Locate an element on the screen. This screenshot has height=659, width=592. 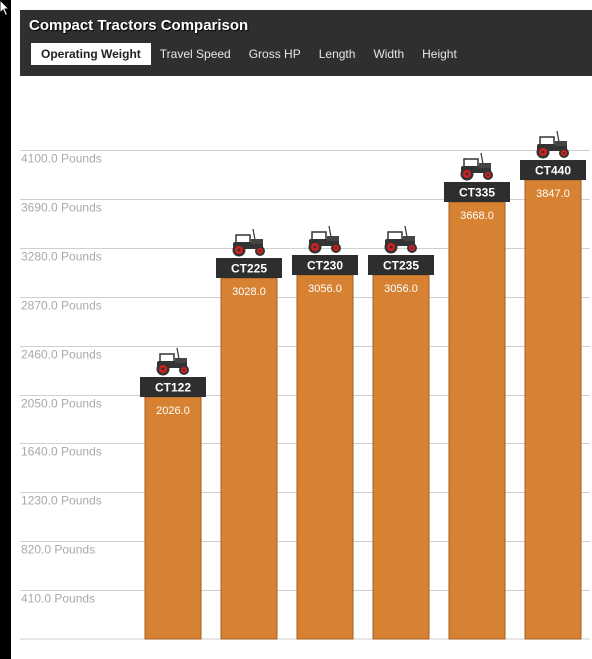
y-tick-label: 1230.0 Pounds is located at coordinates (61, 501).